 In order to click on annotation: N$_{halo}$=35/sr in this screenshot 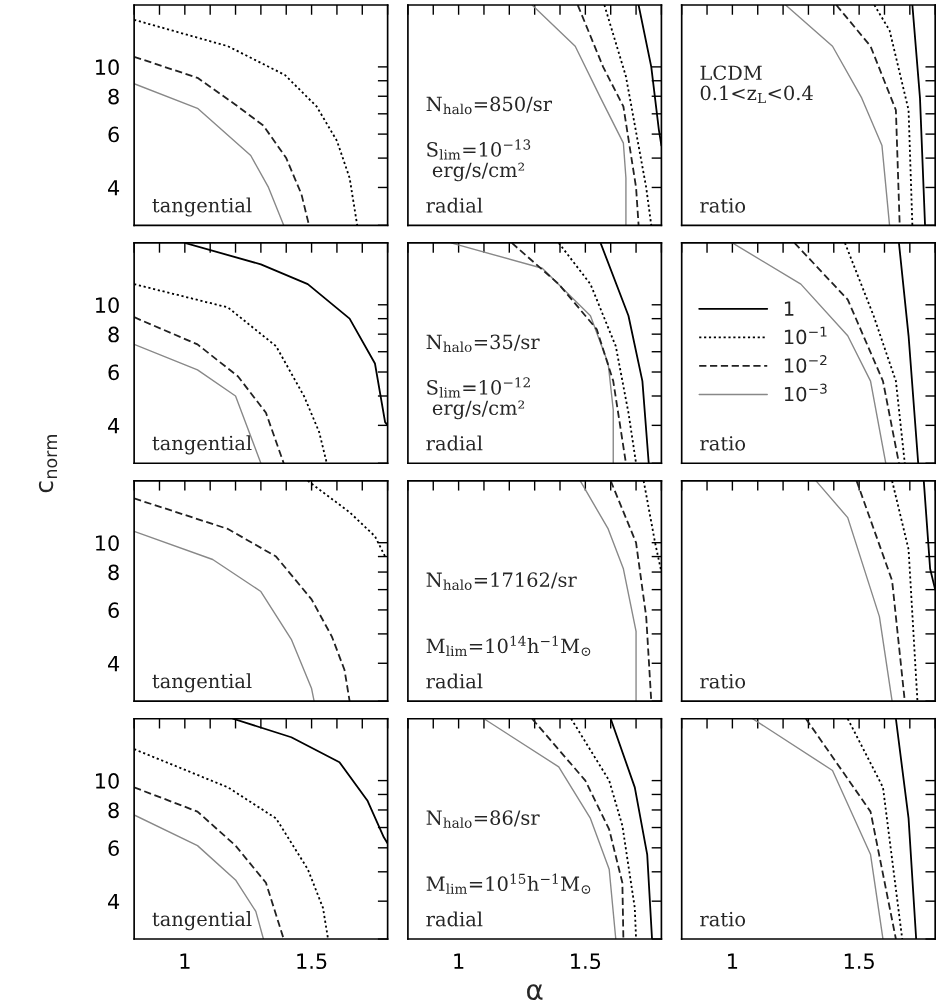, I will do `click(483, 343)`.